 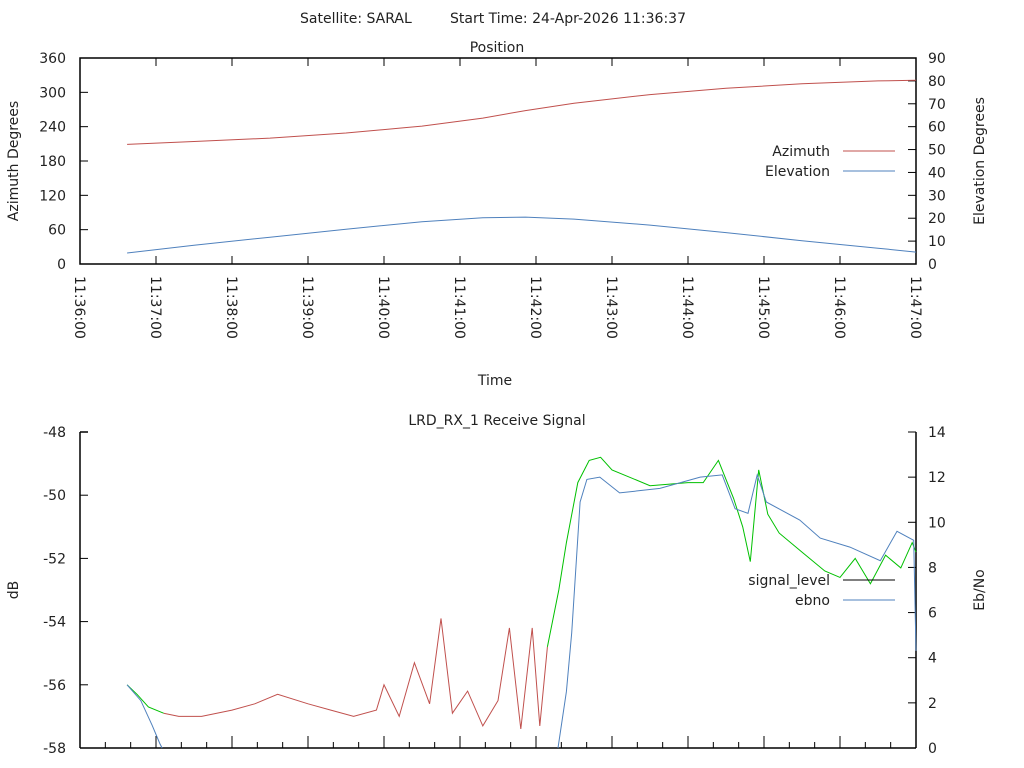 What do you see at coordinates (915, 307) in the screenshot?
I see `x-tick-label: 11:47:00` at bounding box center [915, 307].